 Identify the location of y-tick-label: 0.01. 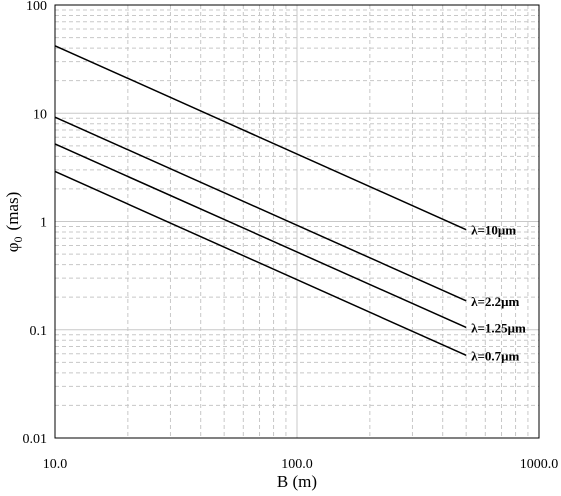
(35, 439).